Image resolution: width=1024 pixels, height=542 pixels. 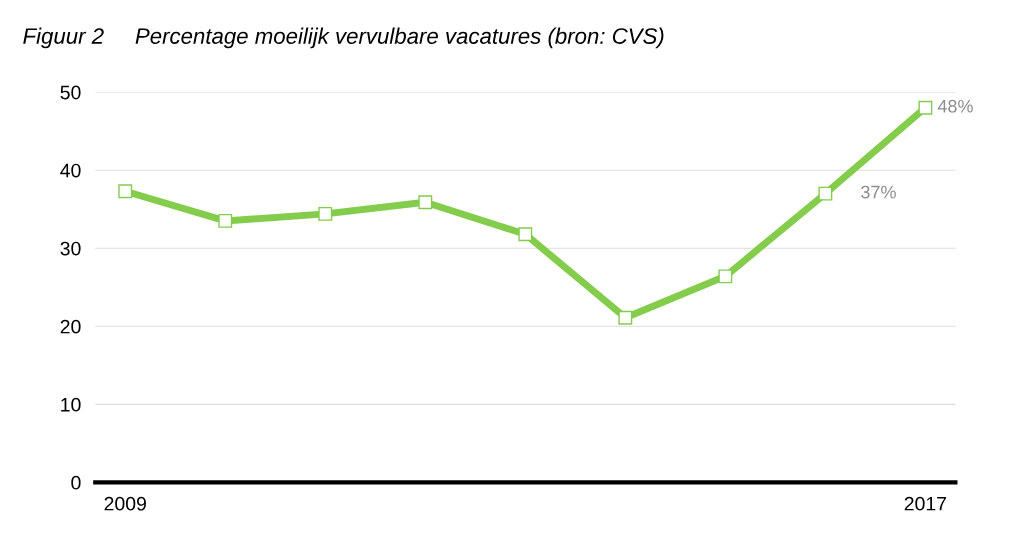 I want to click on y-tick-label: 30, so click(x=70, y=248).